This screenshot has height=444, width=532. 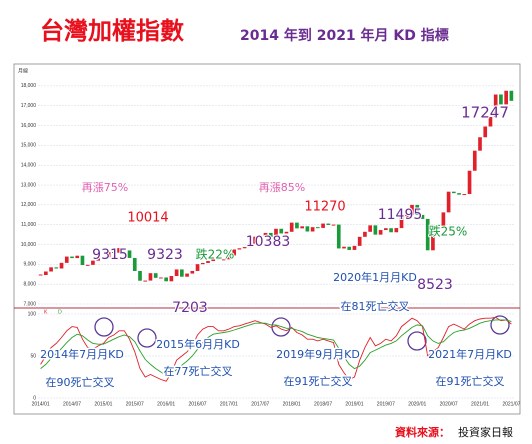 What do you see at coordinates (29, 166) in the screenshot?
I see `y-tick-label: 14,000` at bounding box center [29, 166].